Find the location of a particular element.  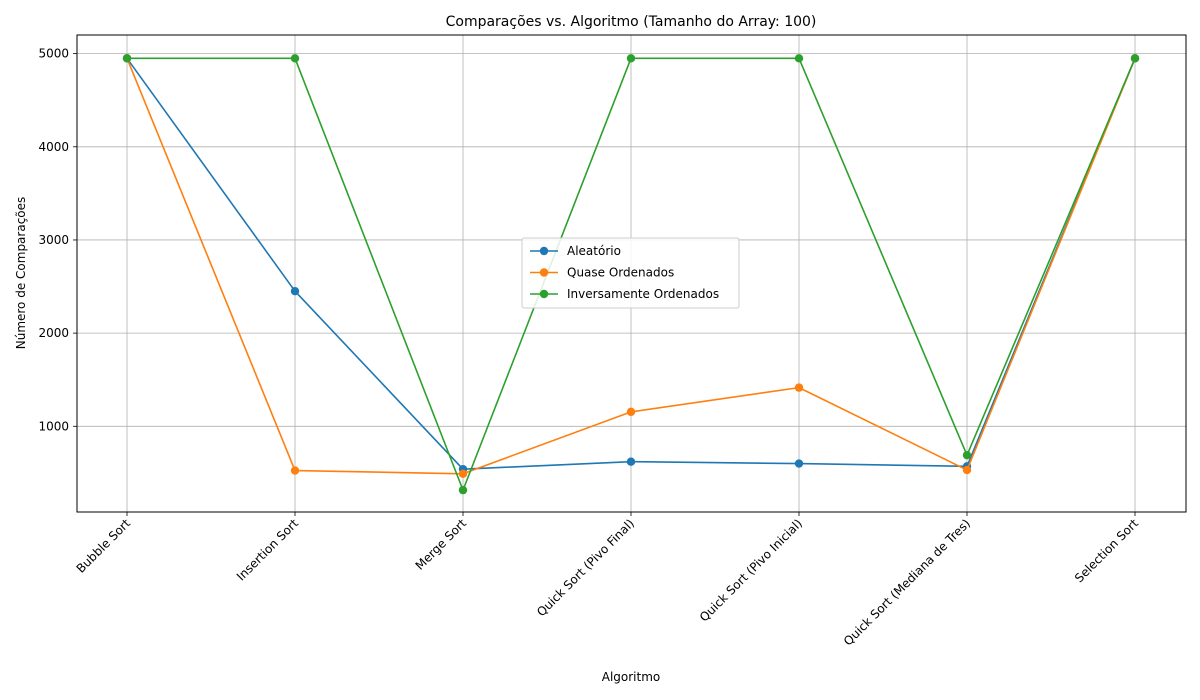

y-axis-ticks: 1000 2000 3000 4000 5000 is located at coordinates (57, 240).